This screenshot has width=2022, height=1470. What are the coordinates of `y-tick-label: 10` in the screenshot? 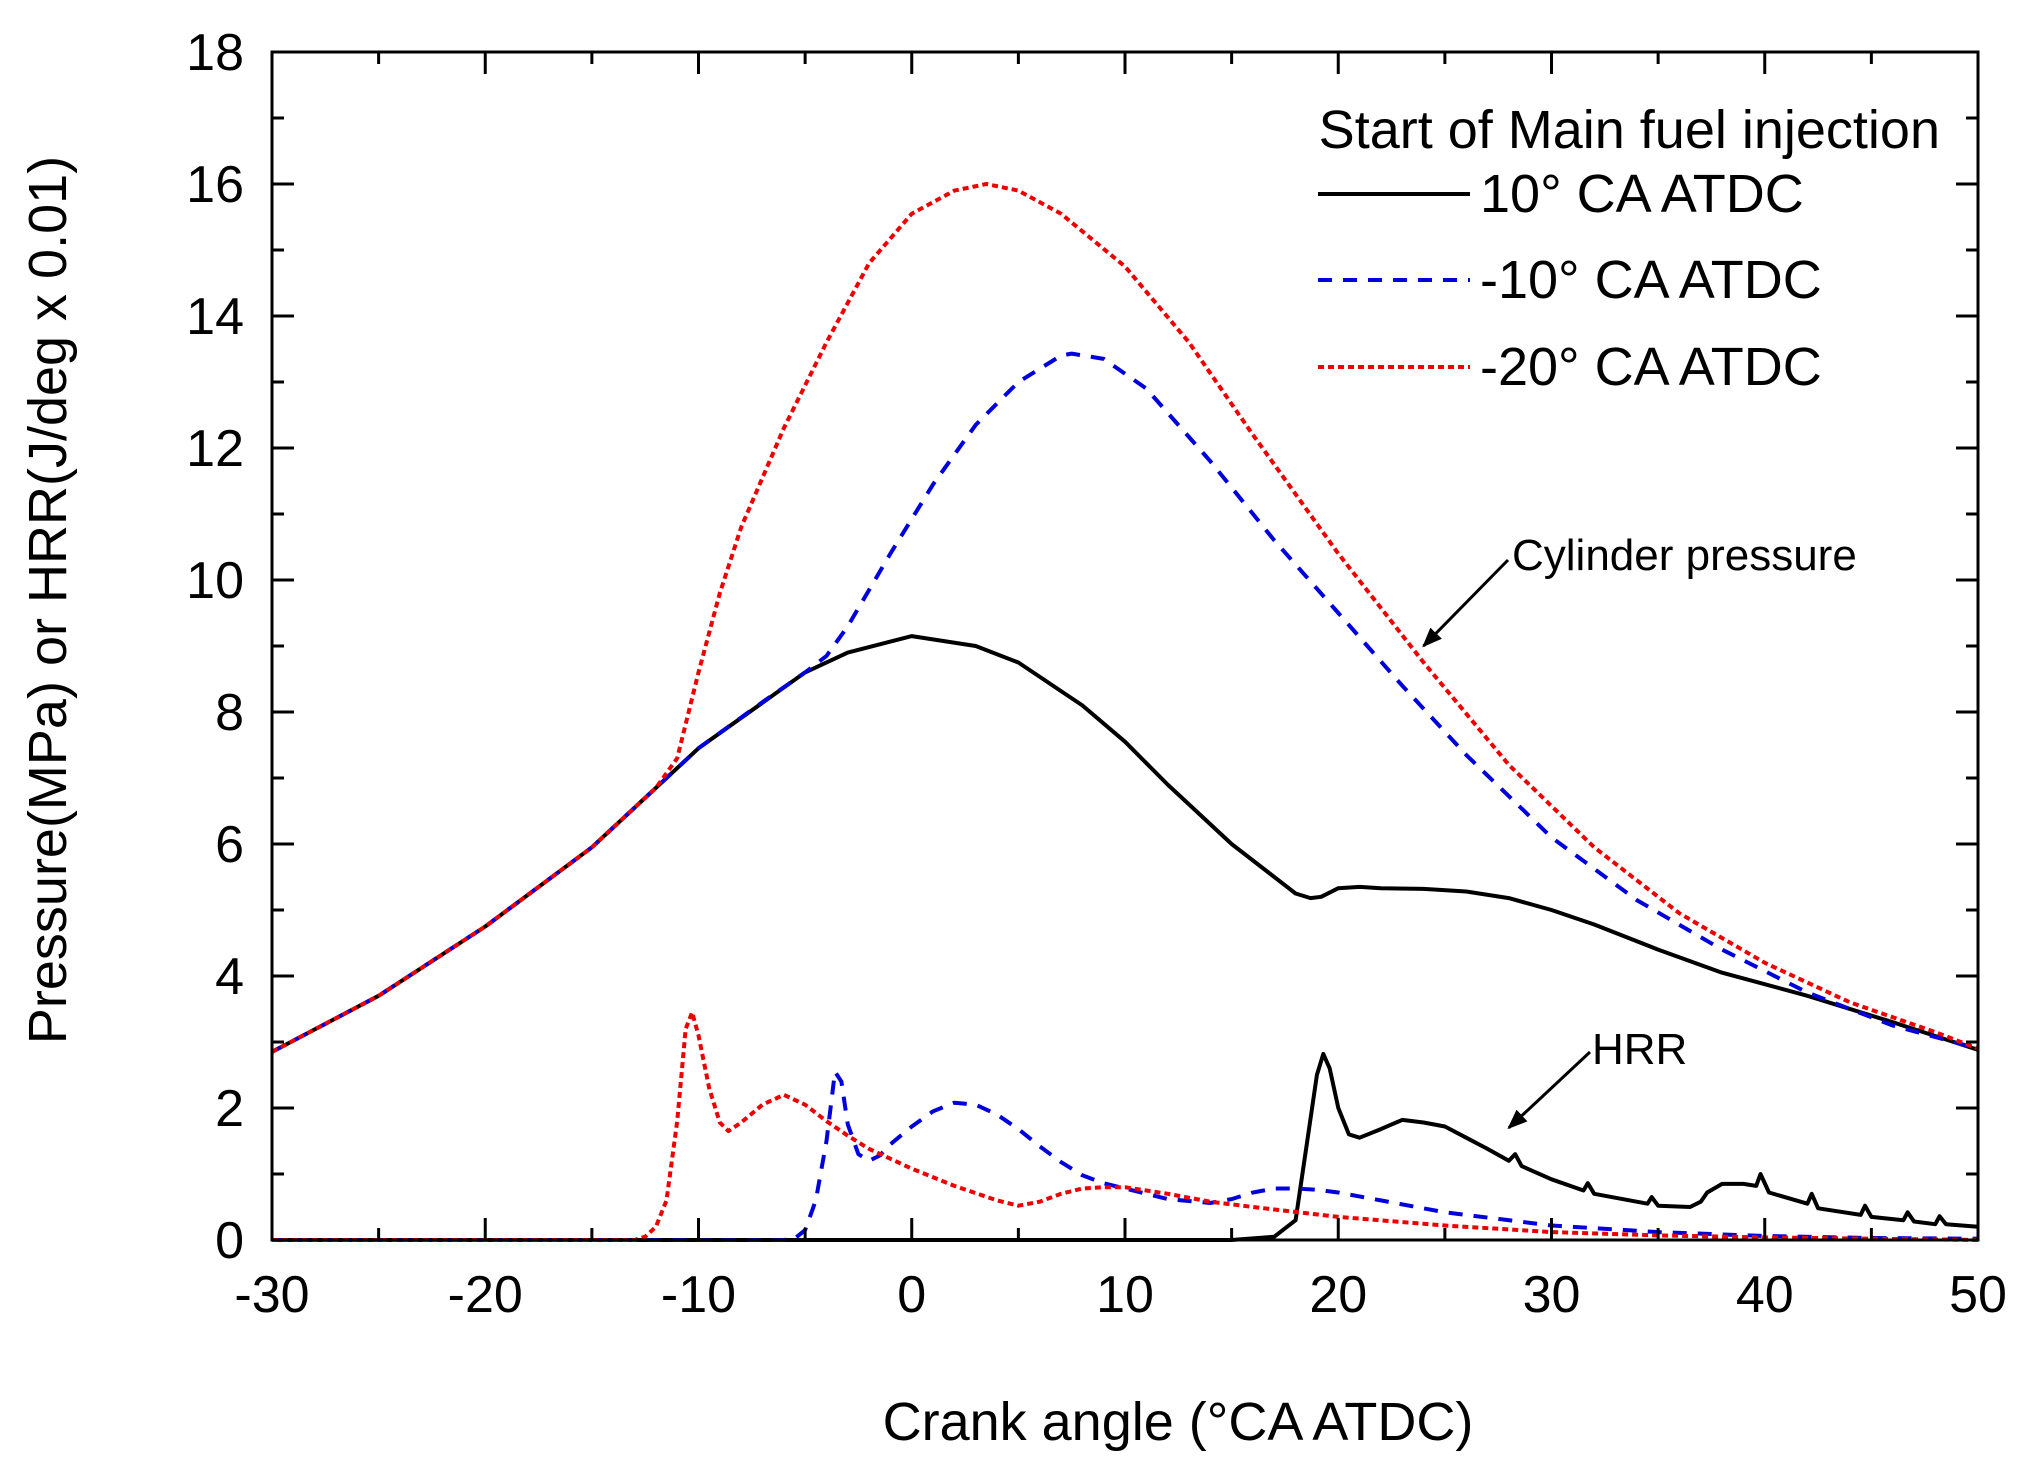 It's located at (215, 581).